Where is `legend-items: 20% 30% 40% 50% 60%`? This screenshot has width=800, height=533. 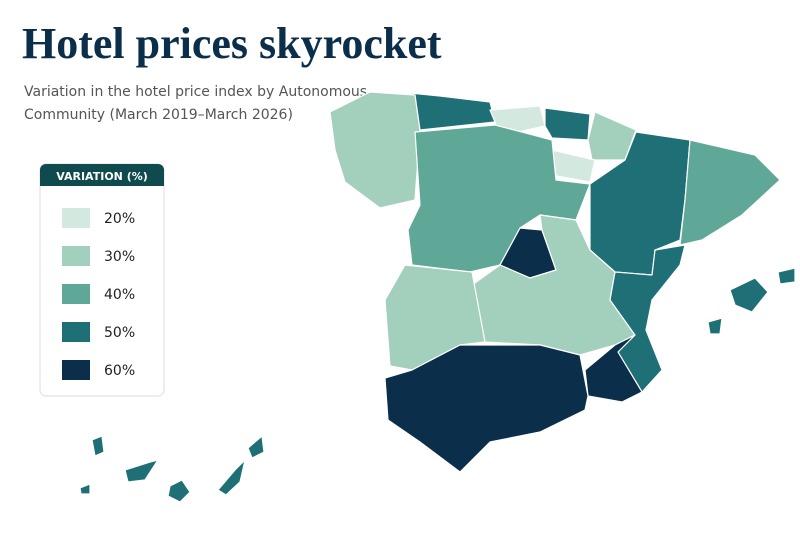 legend-items: 20% 30% 40% 50% 60% is located at coordinates (98, 294).